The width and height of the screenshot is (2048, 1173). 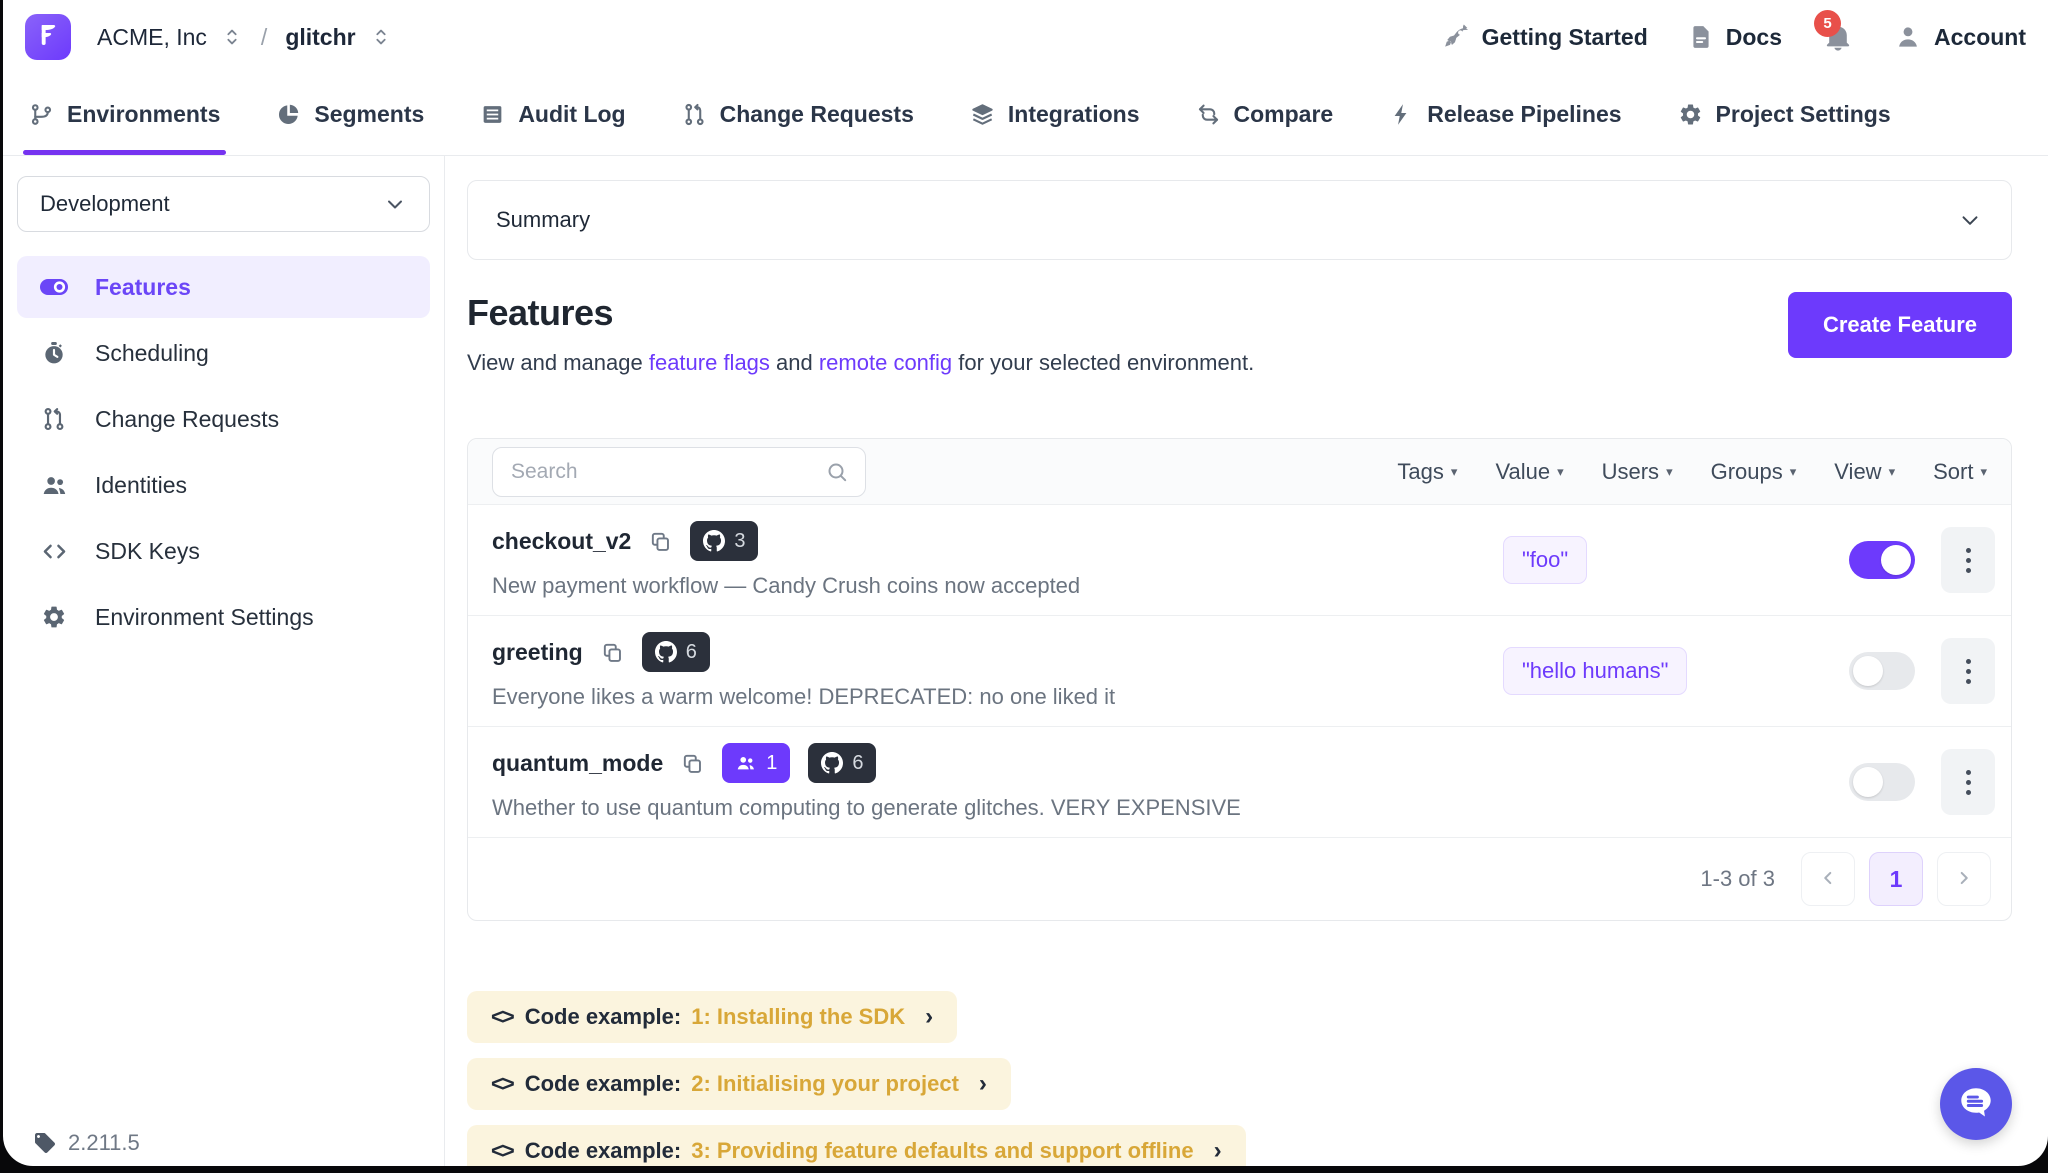 I want to click on flagsmith-logo-icon, so click(x=48, y=37).